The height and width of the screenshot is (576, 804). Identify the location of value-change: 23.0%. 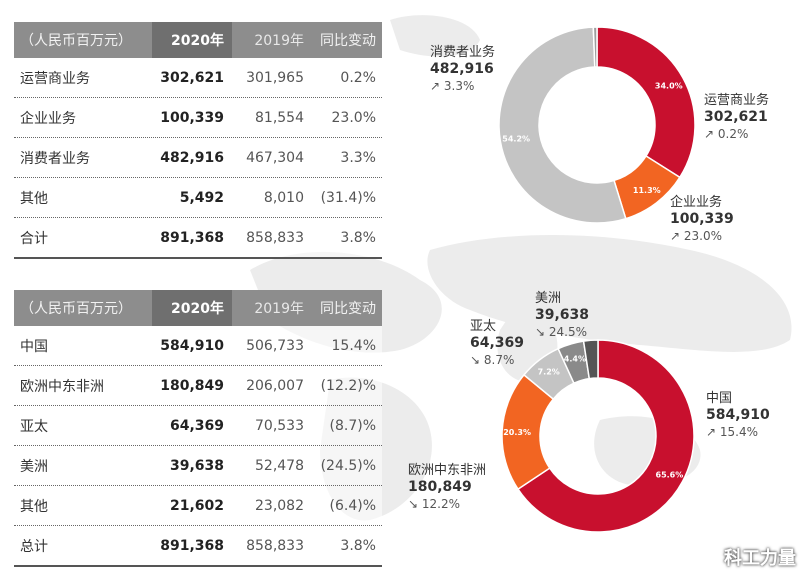
(353, 117).